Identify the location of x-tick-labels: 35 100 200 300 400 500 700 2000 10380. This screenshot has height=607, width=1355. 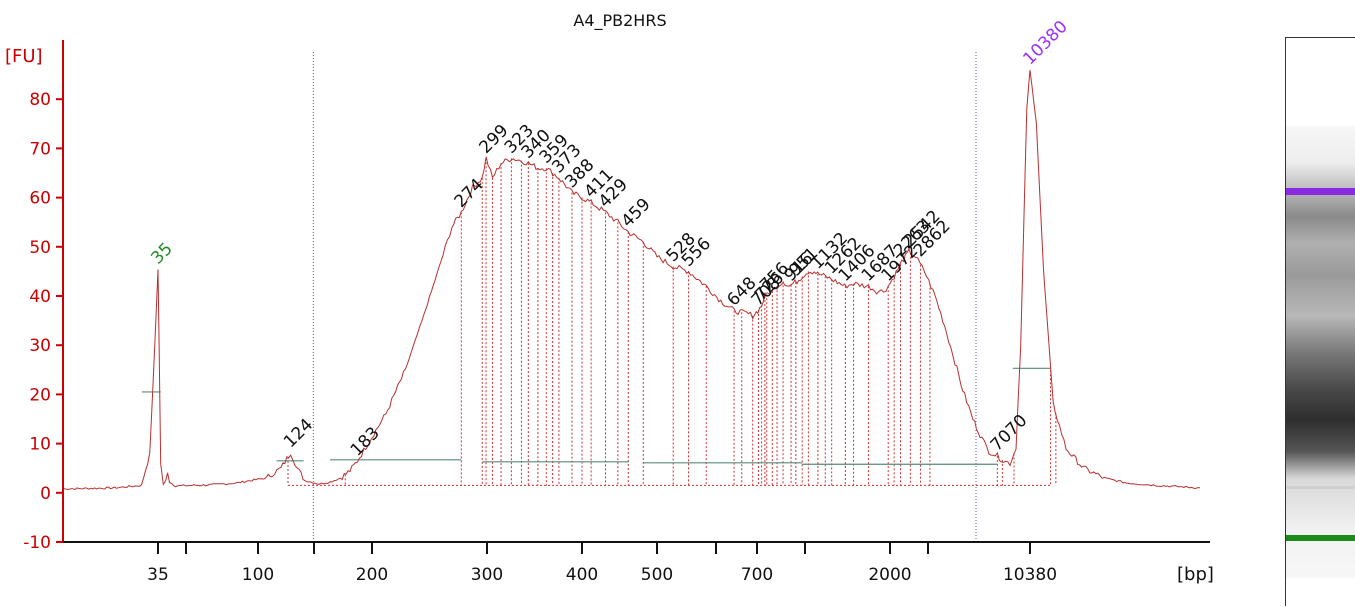
(602, 575).